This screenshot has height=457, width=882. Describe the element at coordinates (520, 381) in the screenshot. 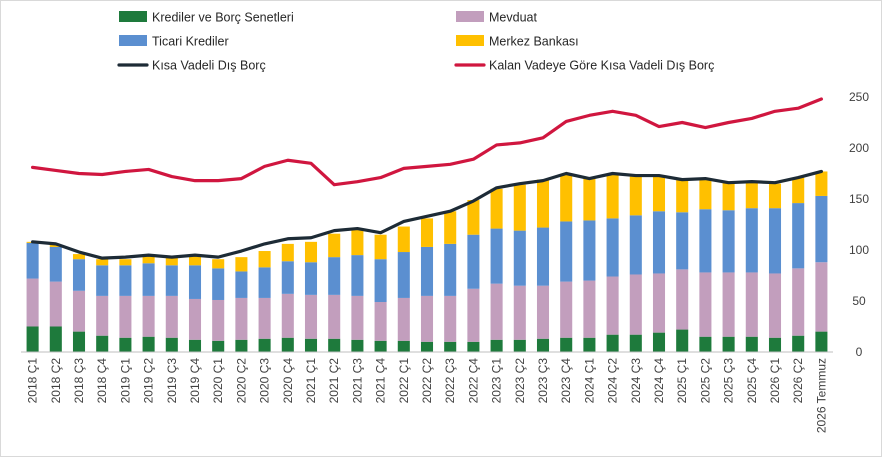

I see `x-tick-label: 2023 Ç2` at that location.